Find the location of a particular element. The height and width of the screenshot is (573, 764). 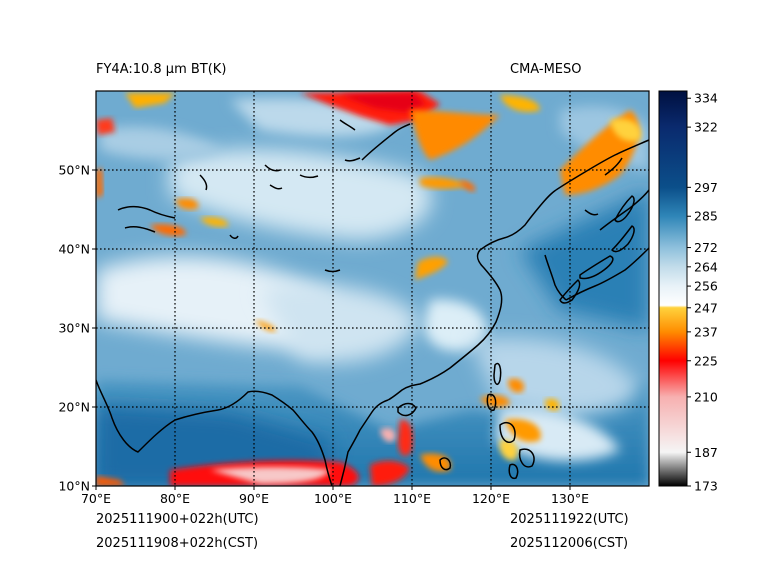

lat-tick-label: 30°N is located at coordinates (74, 328).